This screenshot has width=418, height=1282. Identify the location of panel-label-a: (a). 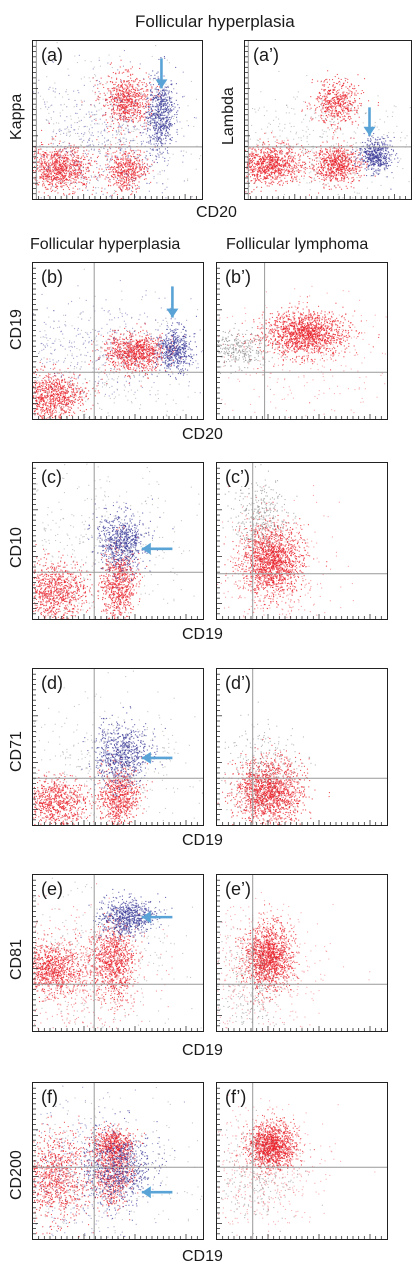
(52, 55).